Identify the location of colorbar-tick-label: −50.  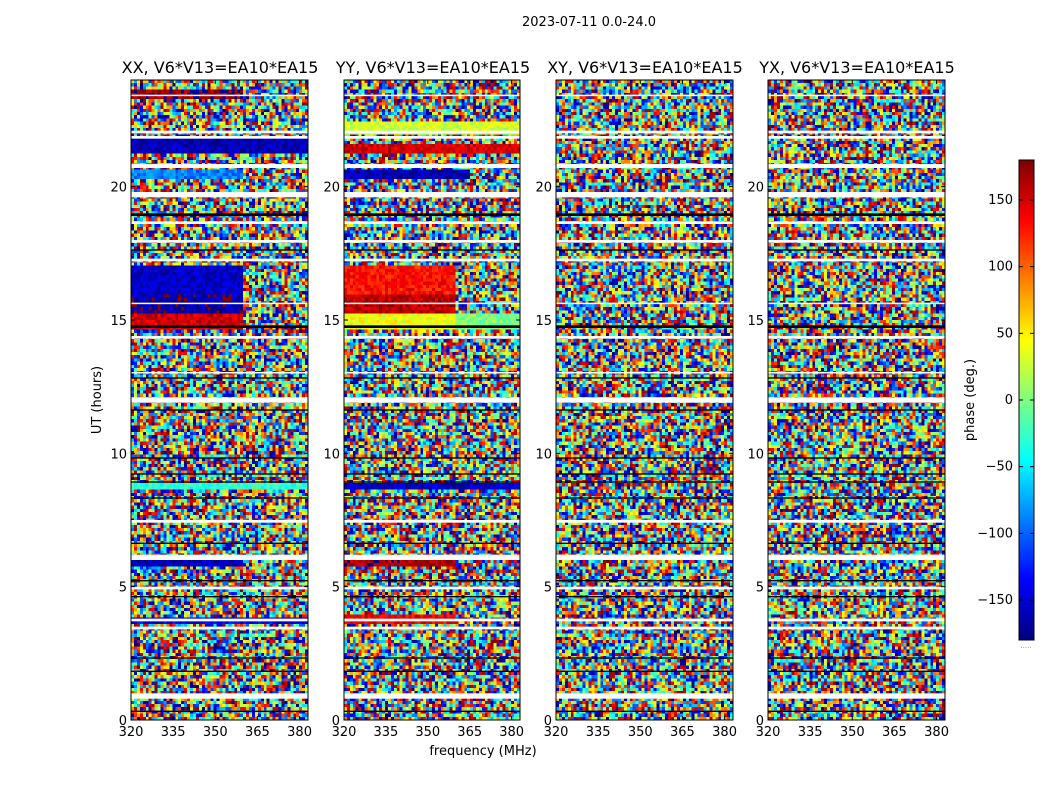
(999, 467).